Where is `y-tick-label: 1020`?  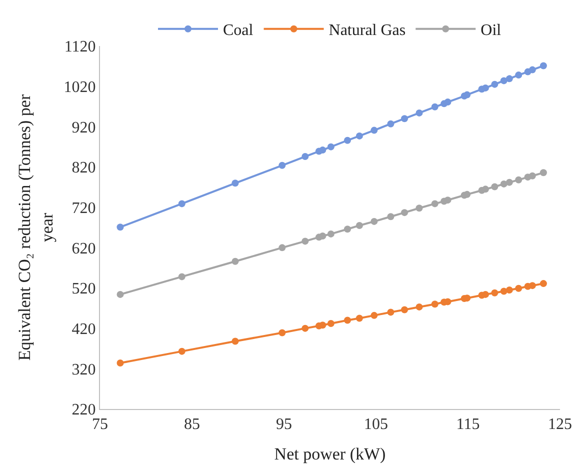 y-tick-label: 1020 is located at coordinates (80, 87).